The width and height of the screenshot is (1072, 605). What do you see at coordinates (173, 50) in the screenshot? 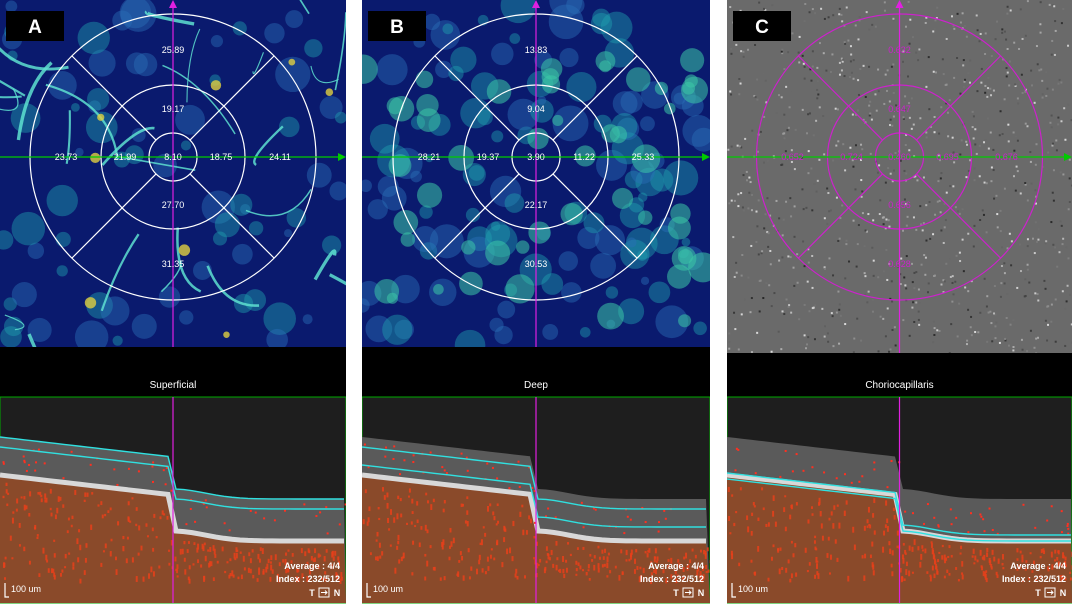
I see `sector-value-outer-top: 25.89` at bounding box center [173, 50].